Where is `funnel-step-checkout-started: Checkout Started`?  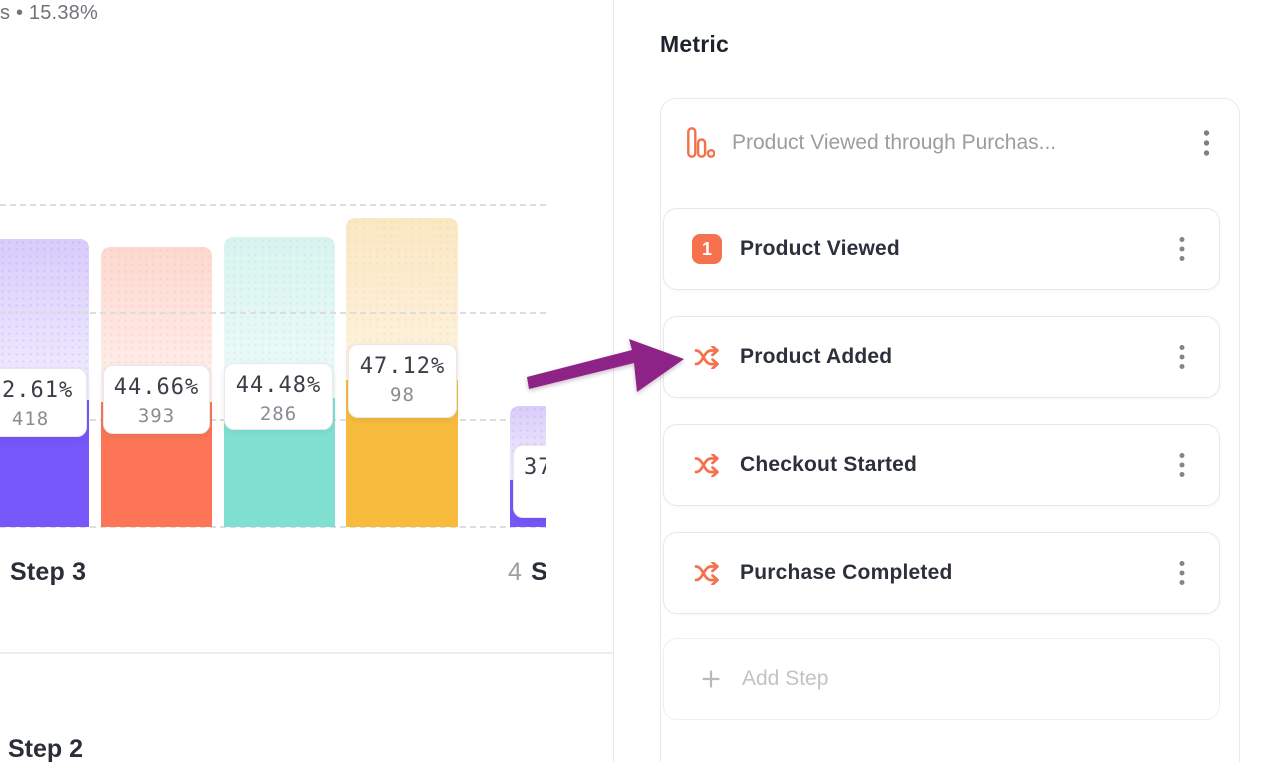 funnel-step-checkout-started: Checkout Started is located at coordinates (941, 465).